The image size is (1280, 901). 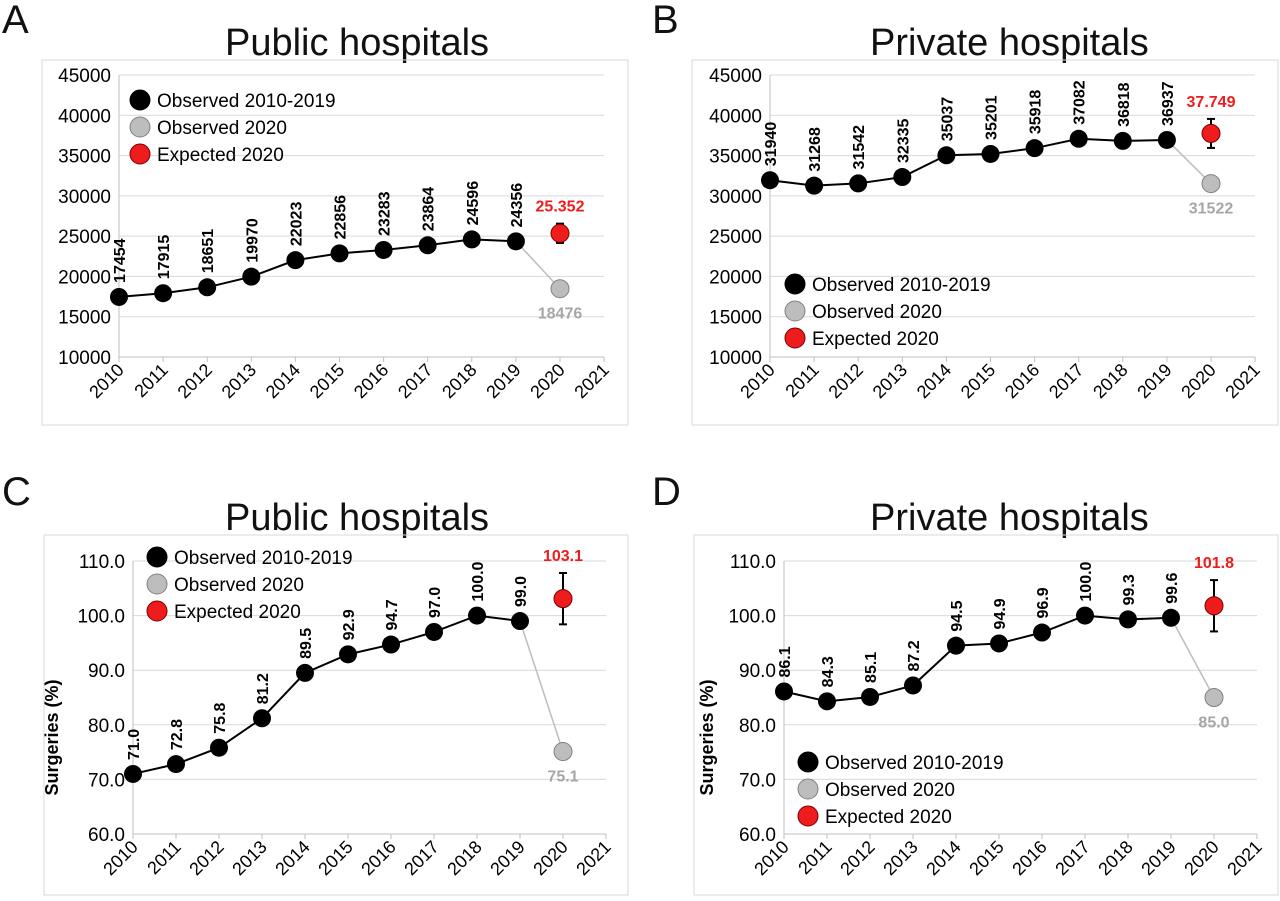 What do you see at coordinates (84, 157) in the screenshot?
I see `y-tick-label: 35000` at bounding box center [84, 157].